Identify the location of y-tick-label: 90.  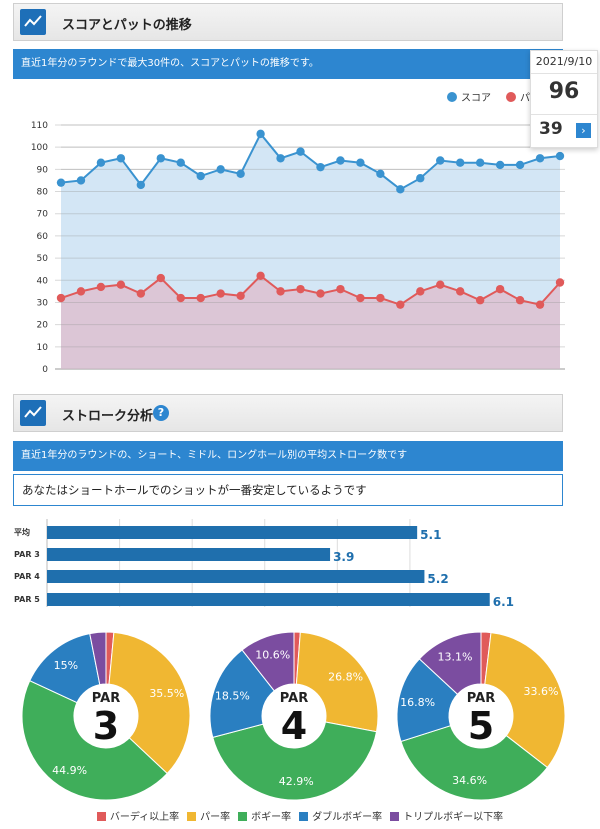
(43, 170).